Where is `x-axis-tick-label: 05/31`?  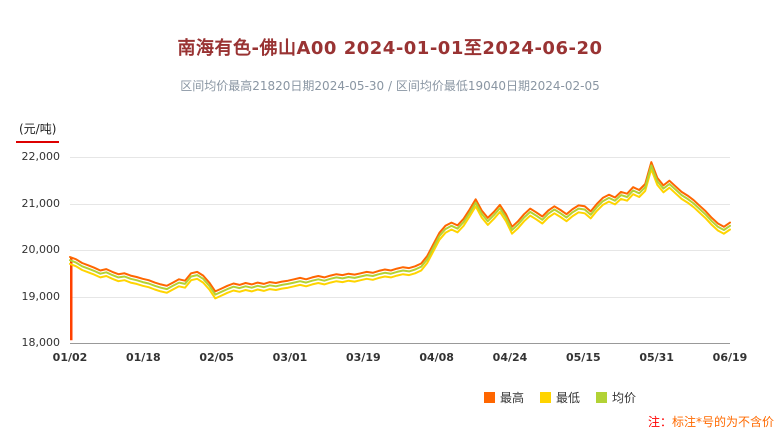 x-axis-tick-label: 05/31 is located at coordinates (656, 357).